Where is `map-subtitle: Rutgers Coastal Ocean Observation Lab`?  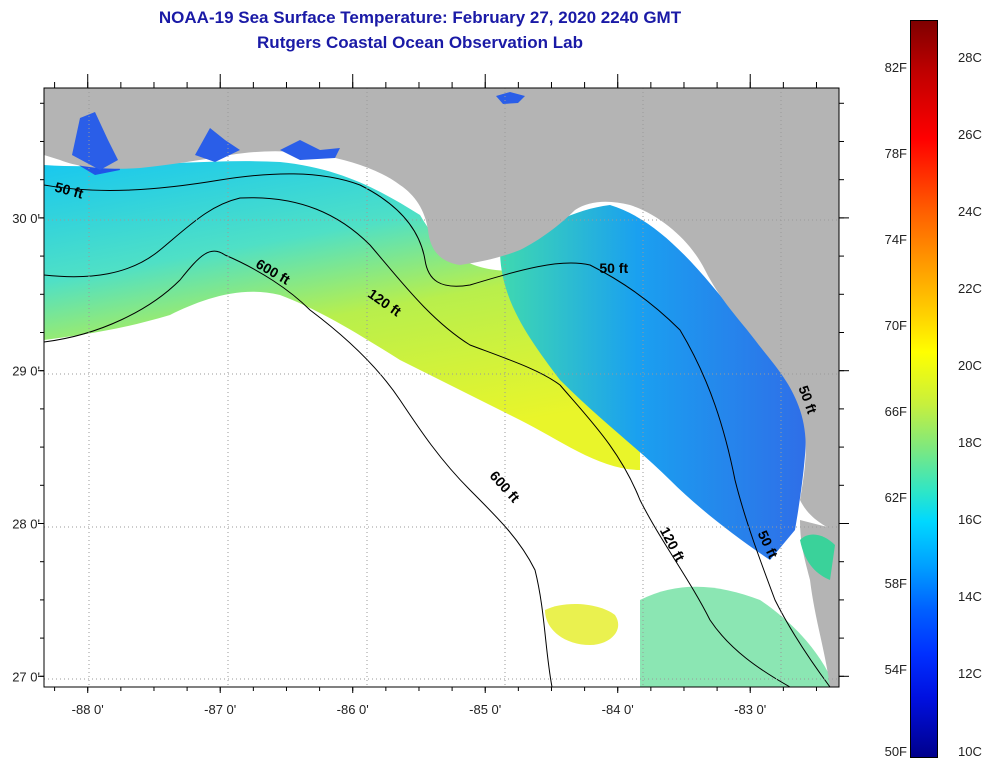
map-subtitle: Rutgers Coastal Ocean Observation Lab is located at coordinates (420, 42).